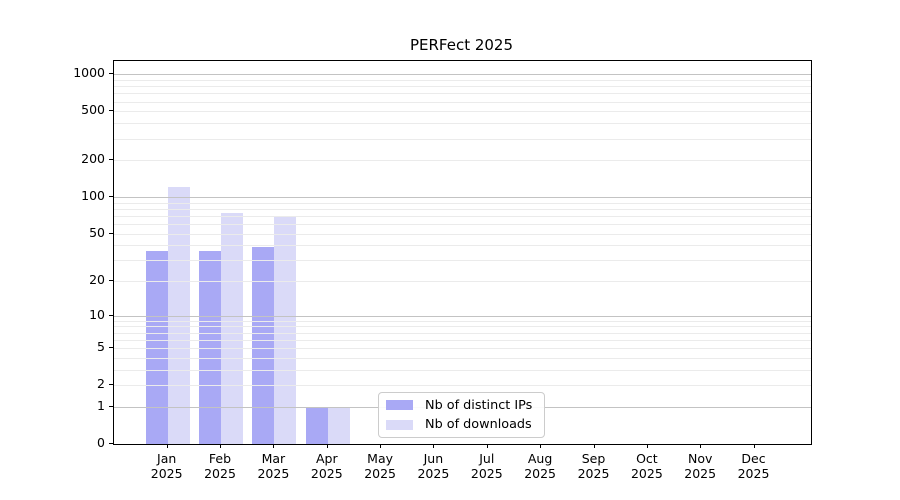 This screenshot has height=500, width=900. I want to click on chart-title: PERFect 2025, so click(461, 45).